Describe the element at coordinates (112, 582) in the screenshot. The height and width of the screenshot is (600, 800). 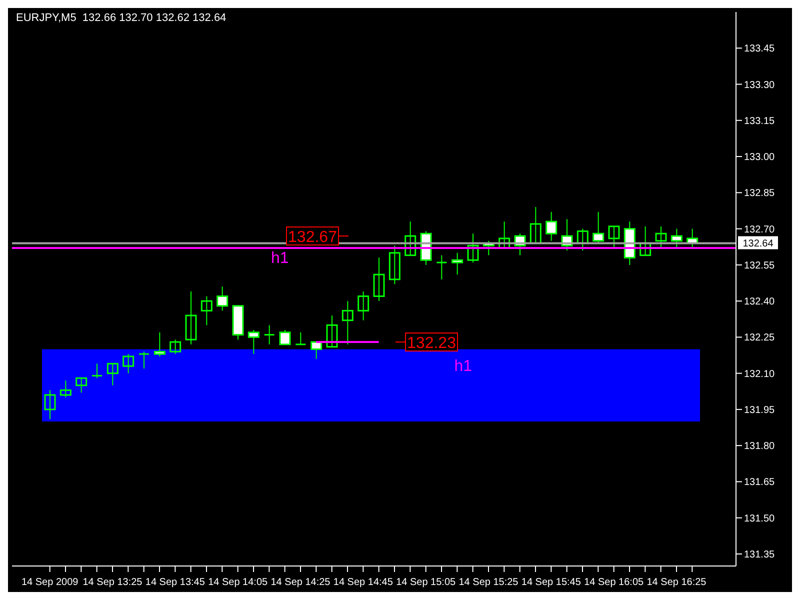
I see `x-tick-label: 14 Sep 13:25` at that location.